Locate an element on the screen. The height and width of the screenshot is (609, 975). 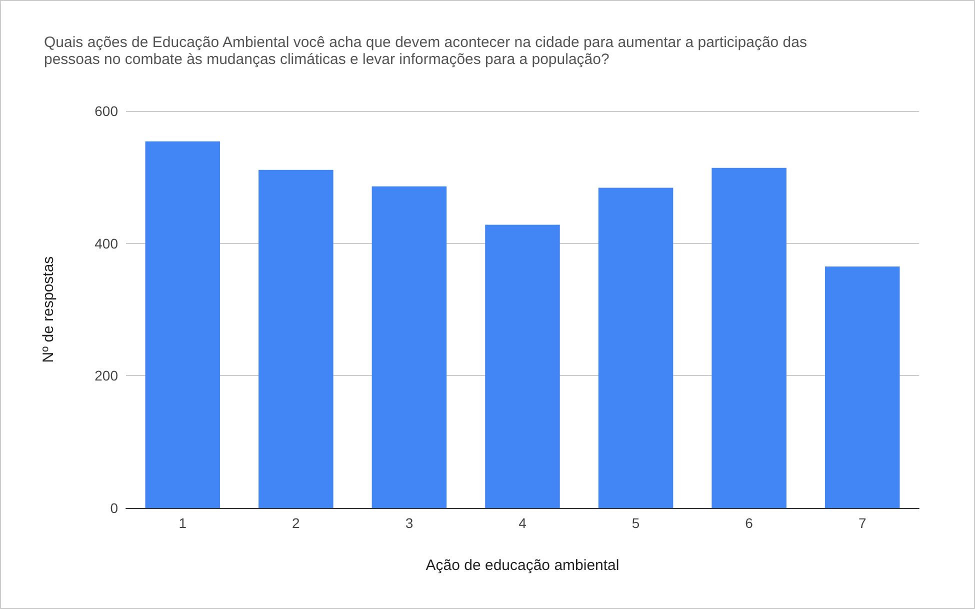
y-tick-label: 400 is located at coordinates (106, 243).